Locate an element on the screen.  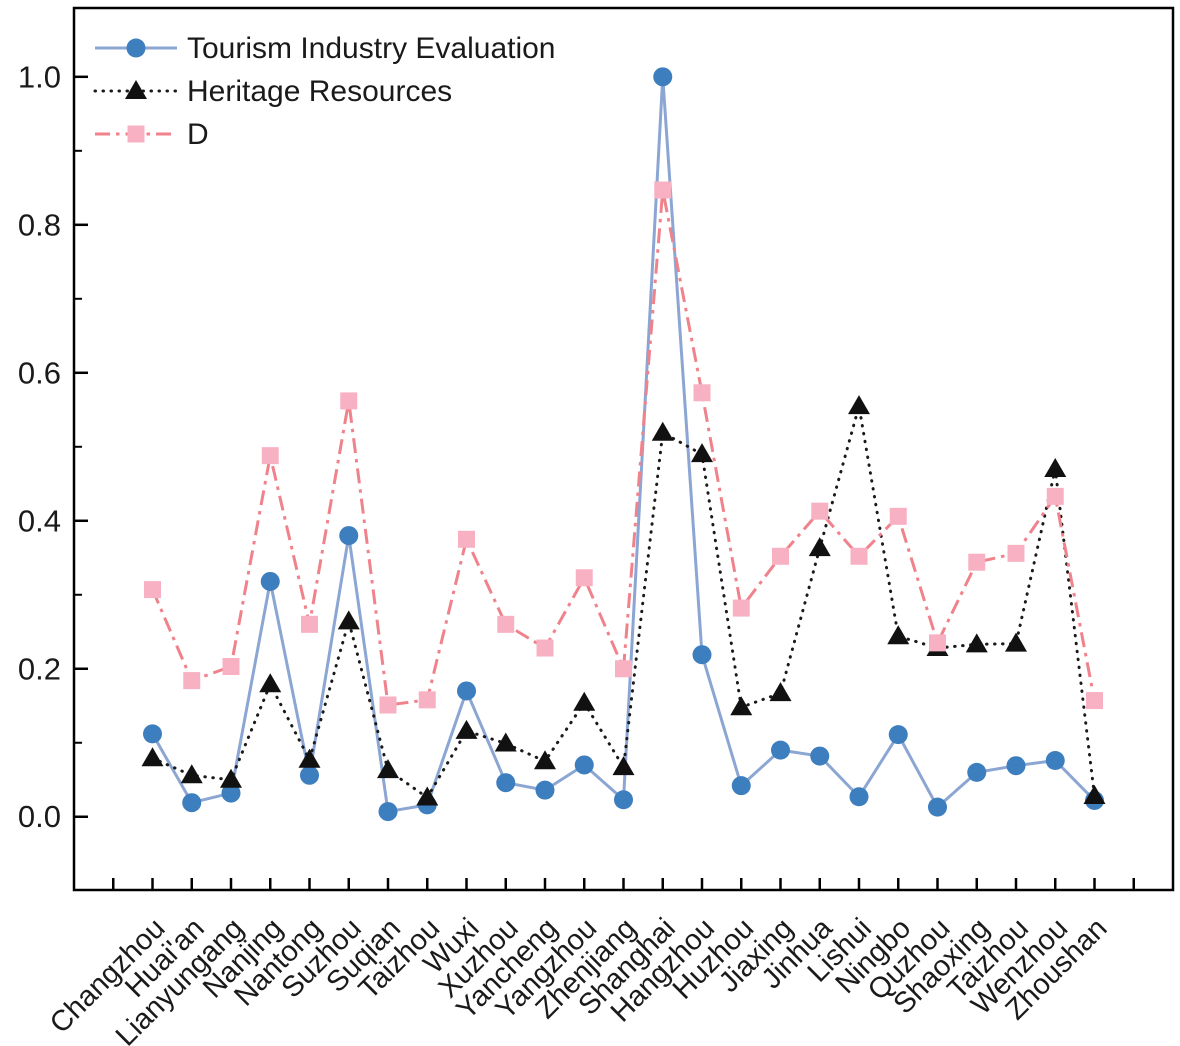
y-tick-label: 0.6 is located at coordinates (39, 372).